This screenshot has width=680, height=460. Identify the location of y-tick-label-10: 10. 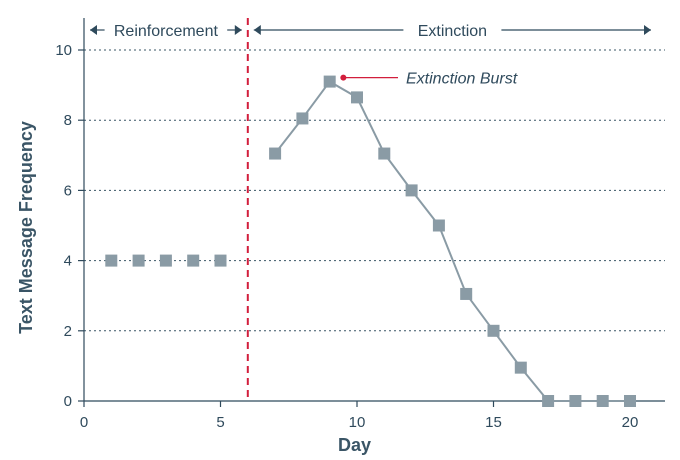
(63, 50).